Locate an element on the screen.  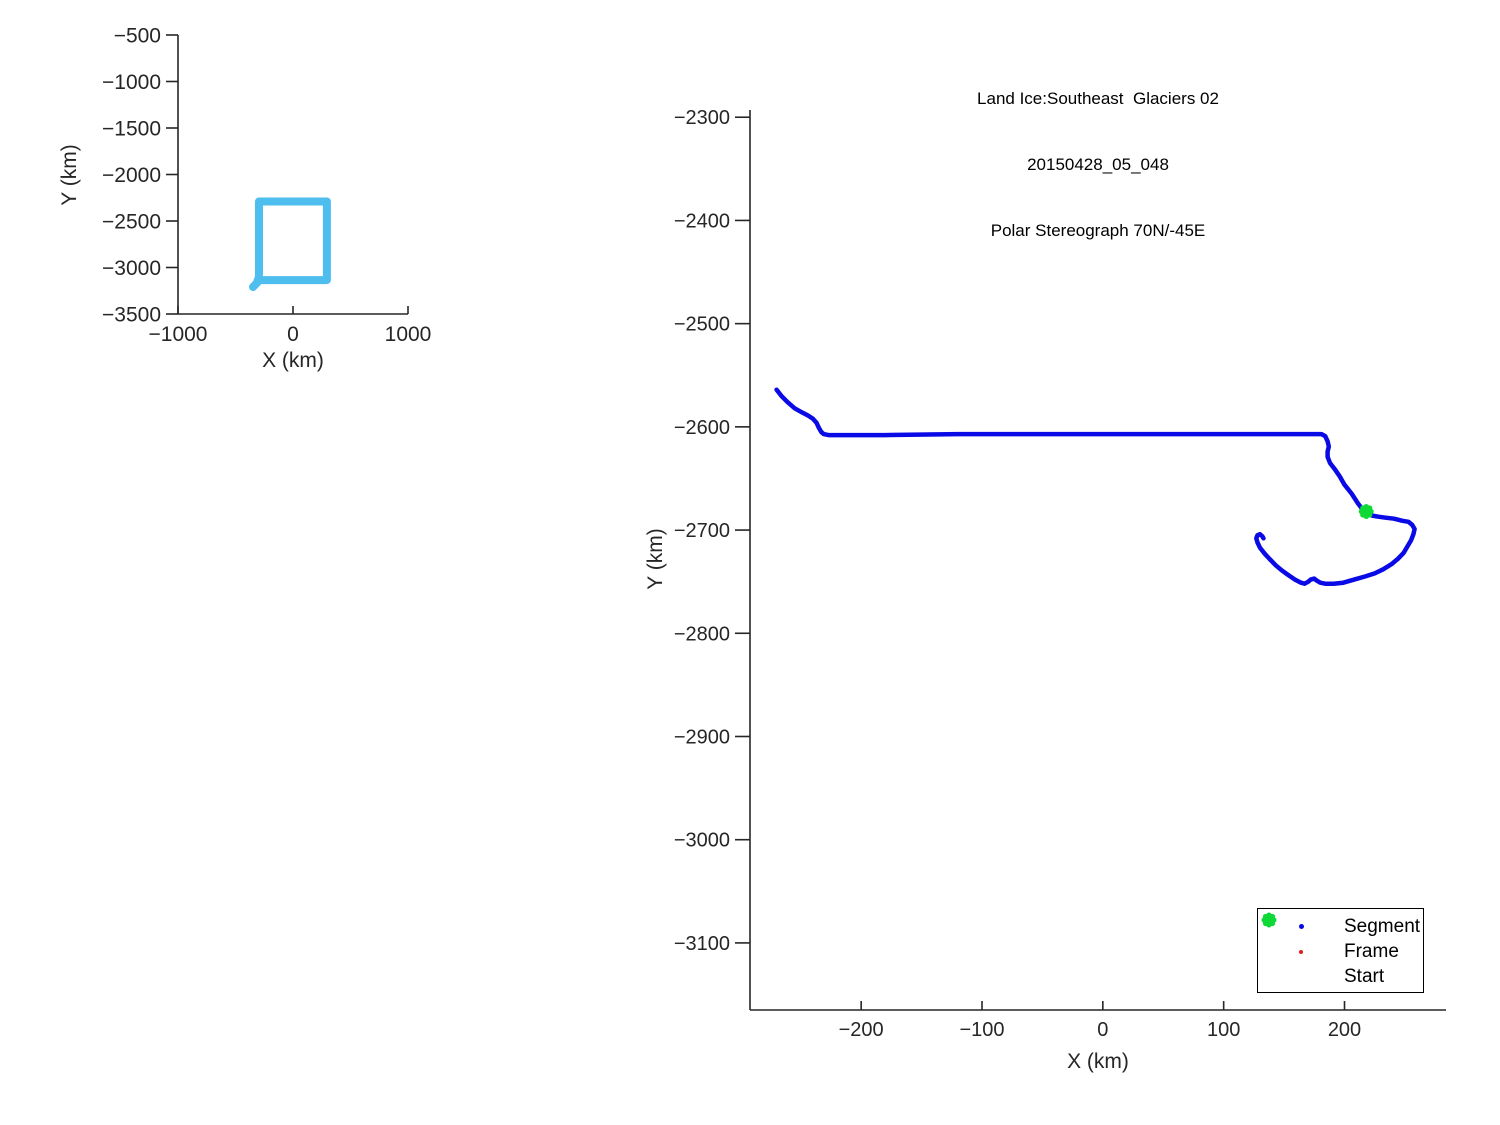
overview-x-axis-label: X (km) is located at coordinates (293, 360).